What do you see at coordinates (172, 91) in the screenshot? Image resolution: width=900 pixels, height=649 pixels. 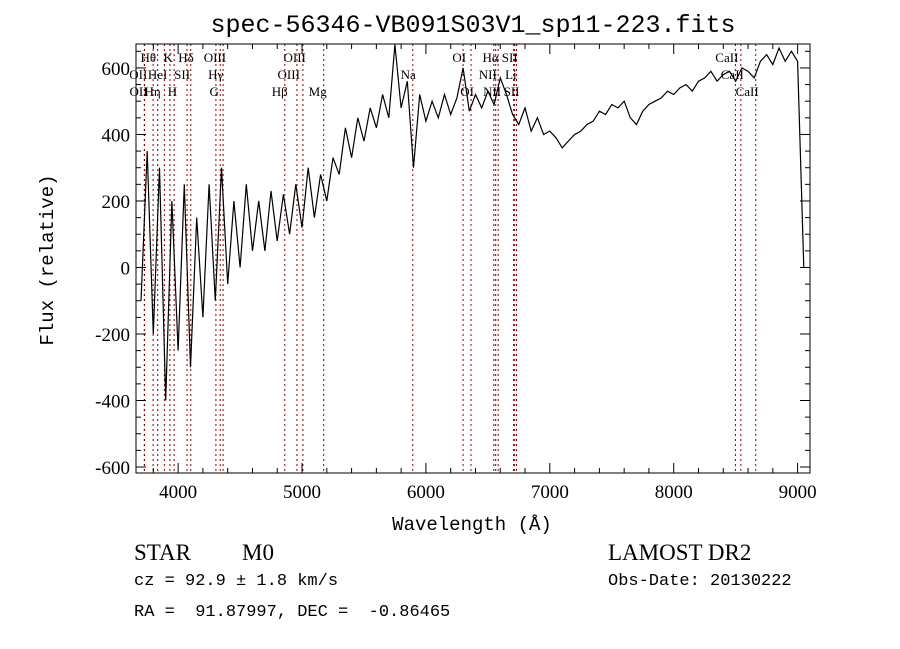 I see `spectral-line-label: H` at bounding box center [172, 91].